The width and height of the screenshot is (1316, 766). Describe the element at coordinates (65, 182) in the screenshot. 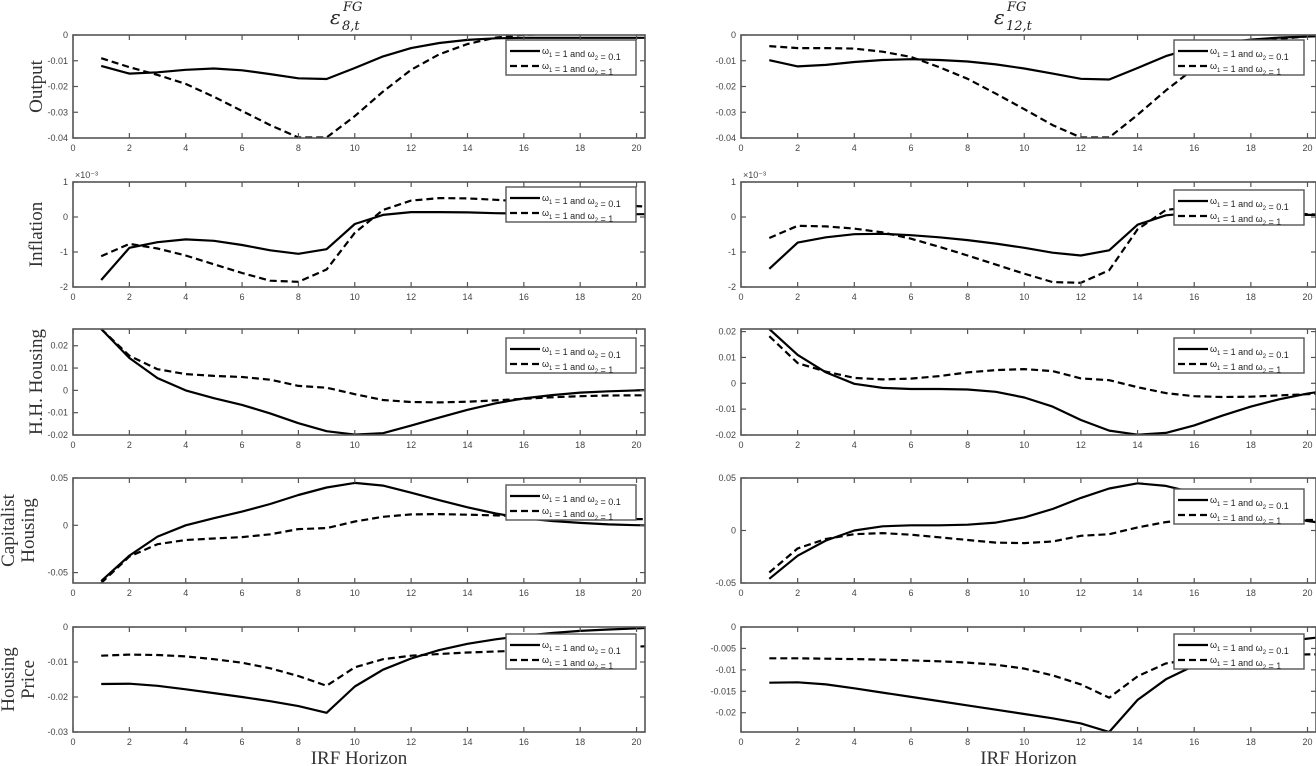

I see `y-tick-label: 1` at that location.